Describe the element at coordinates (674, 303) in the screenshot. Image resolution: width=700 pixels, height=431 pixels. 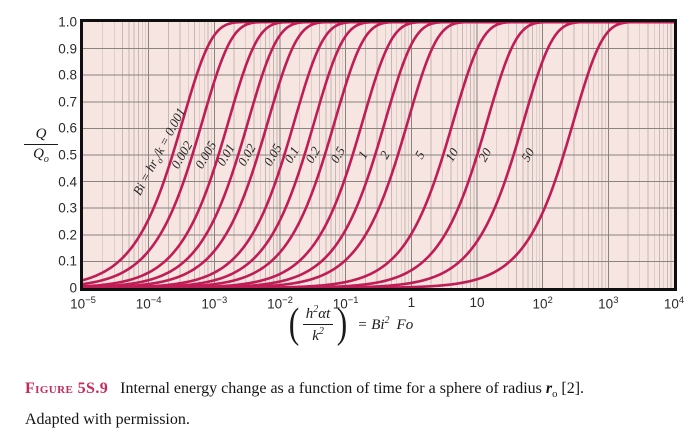
I see `x-tick-10^4: 104` at that location.